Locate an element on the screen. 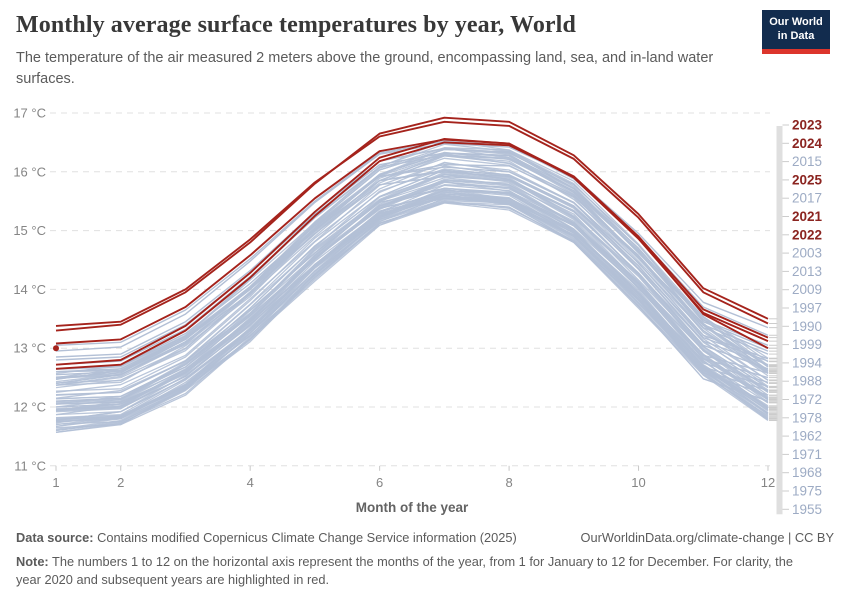 The height and width of the screenshot is (600, 850). x-tick-label-10: 10 is located at coordinates (638, 482).